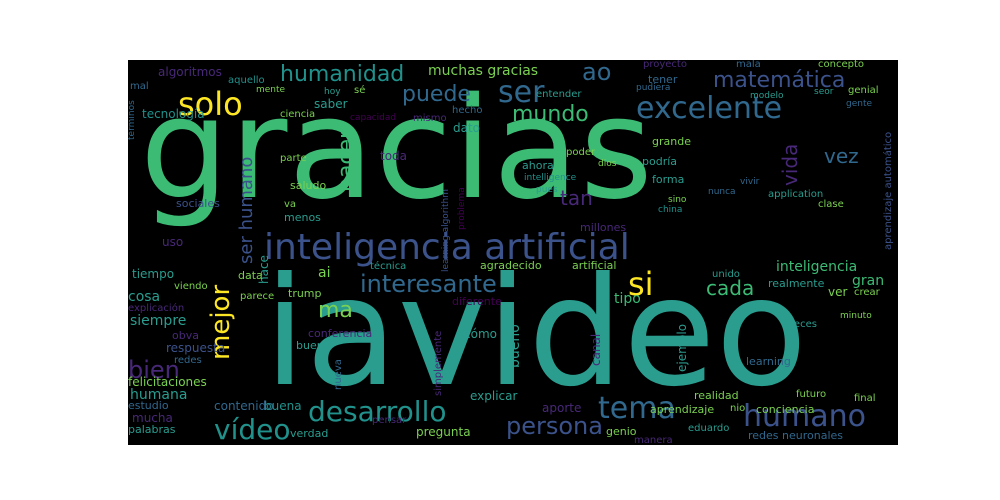  What do you see at coordinates (480, 334) in the screenshot?
I see `word-como: cómo` at bounding box center [480, 334].